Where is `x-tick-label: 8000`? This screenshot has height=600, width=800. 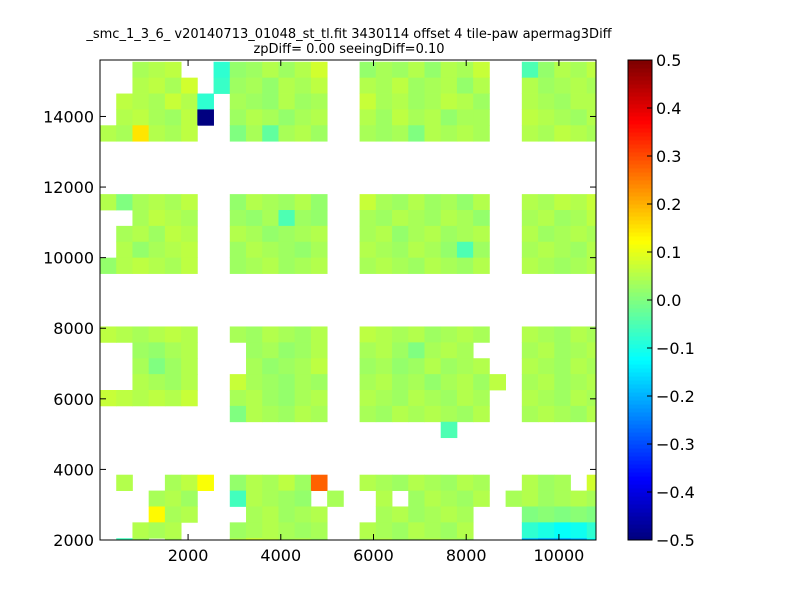
x-tick-label: 8000 is located at coordinates (466, 555).